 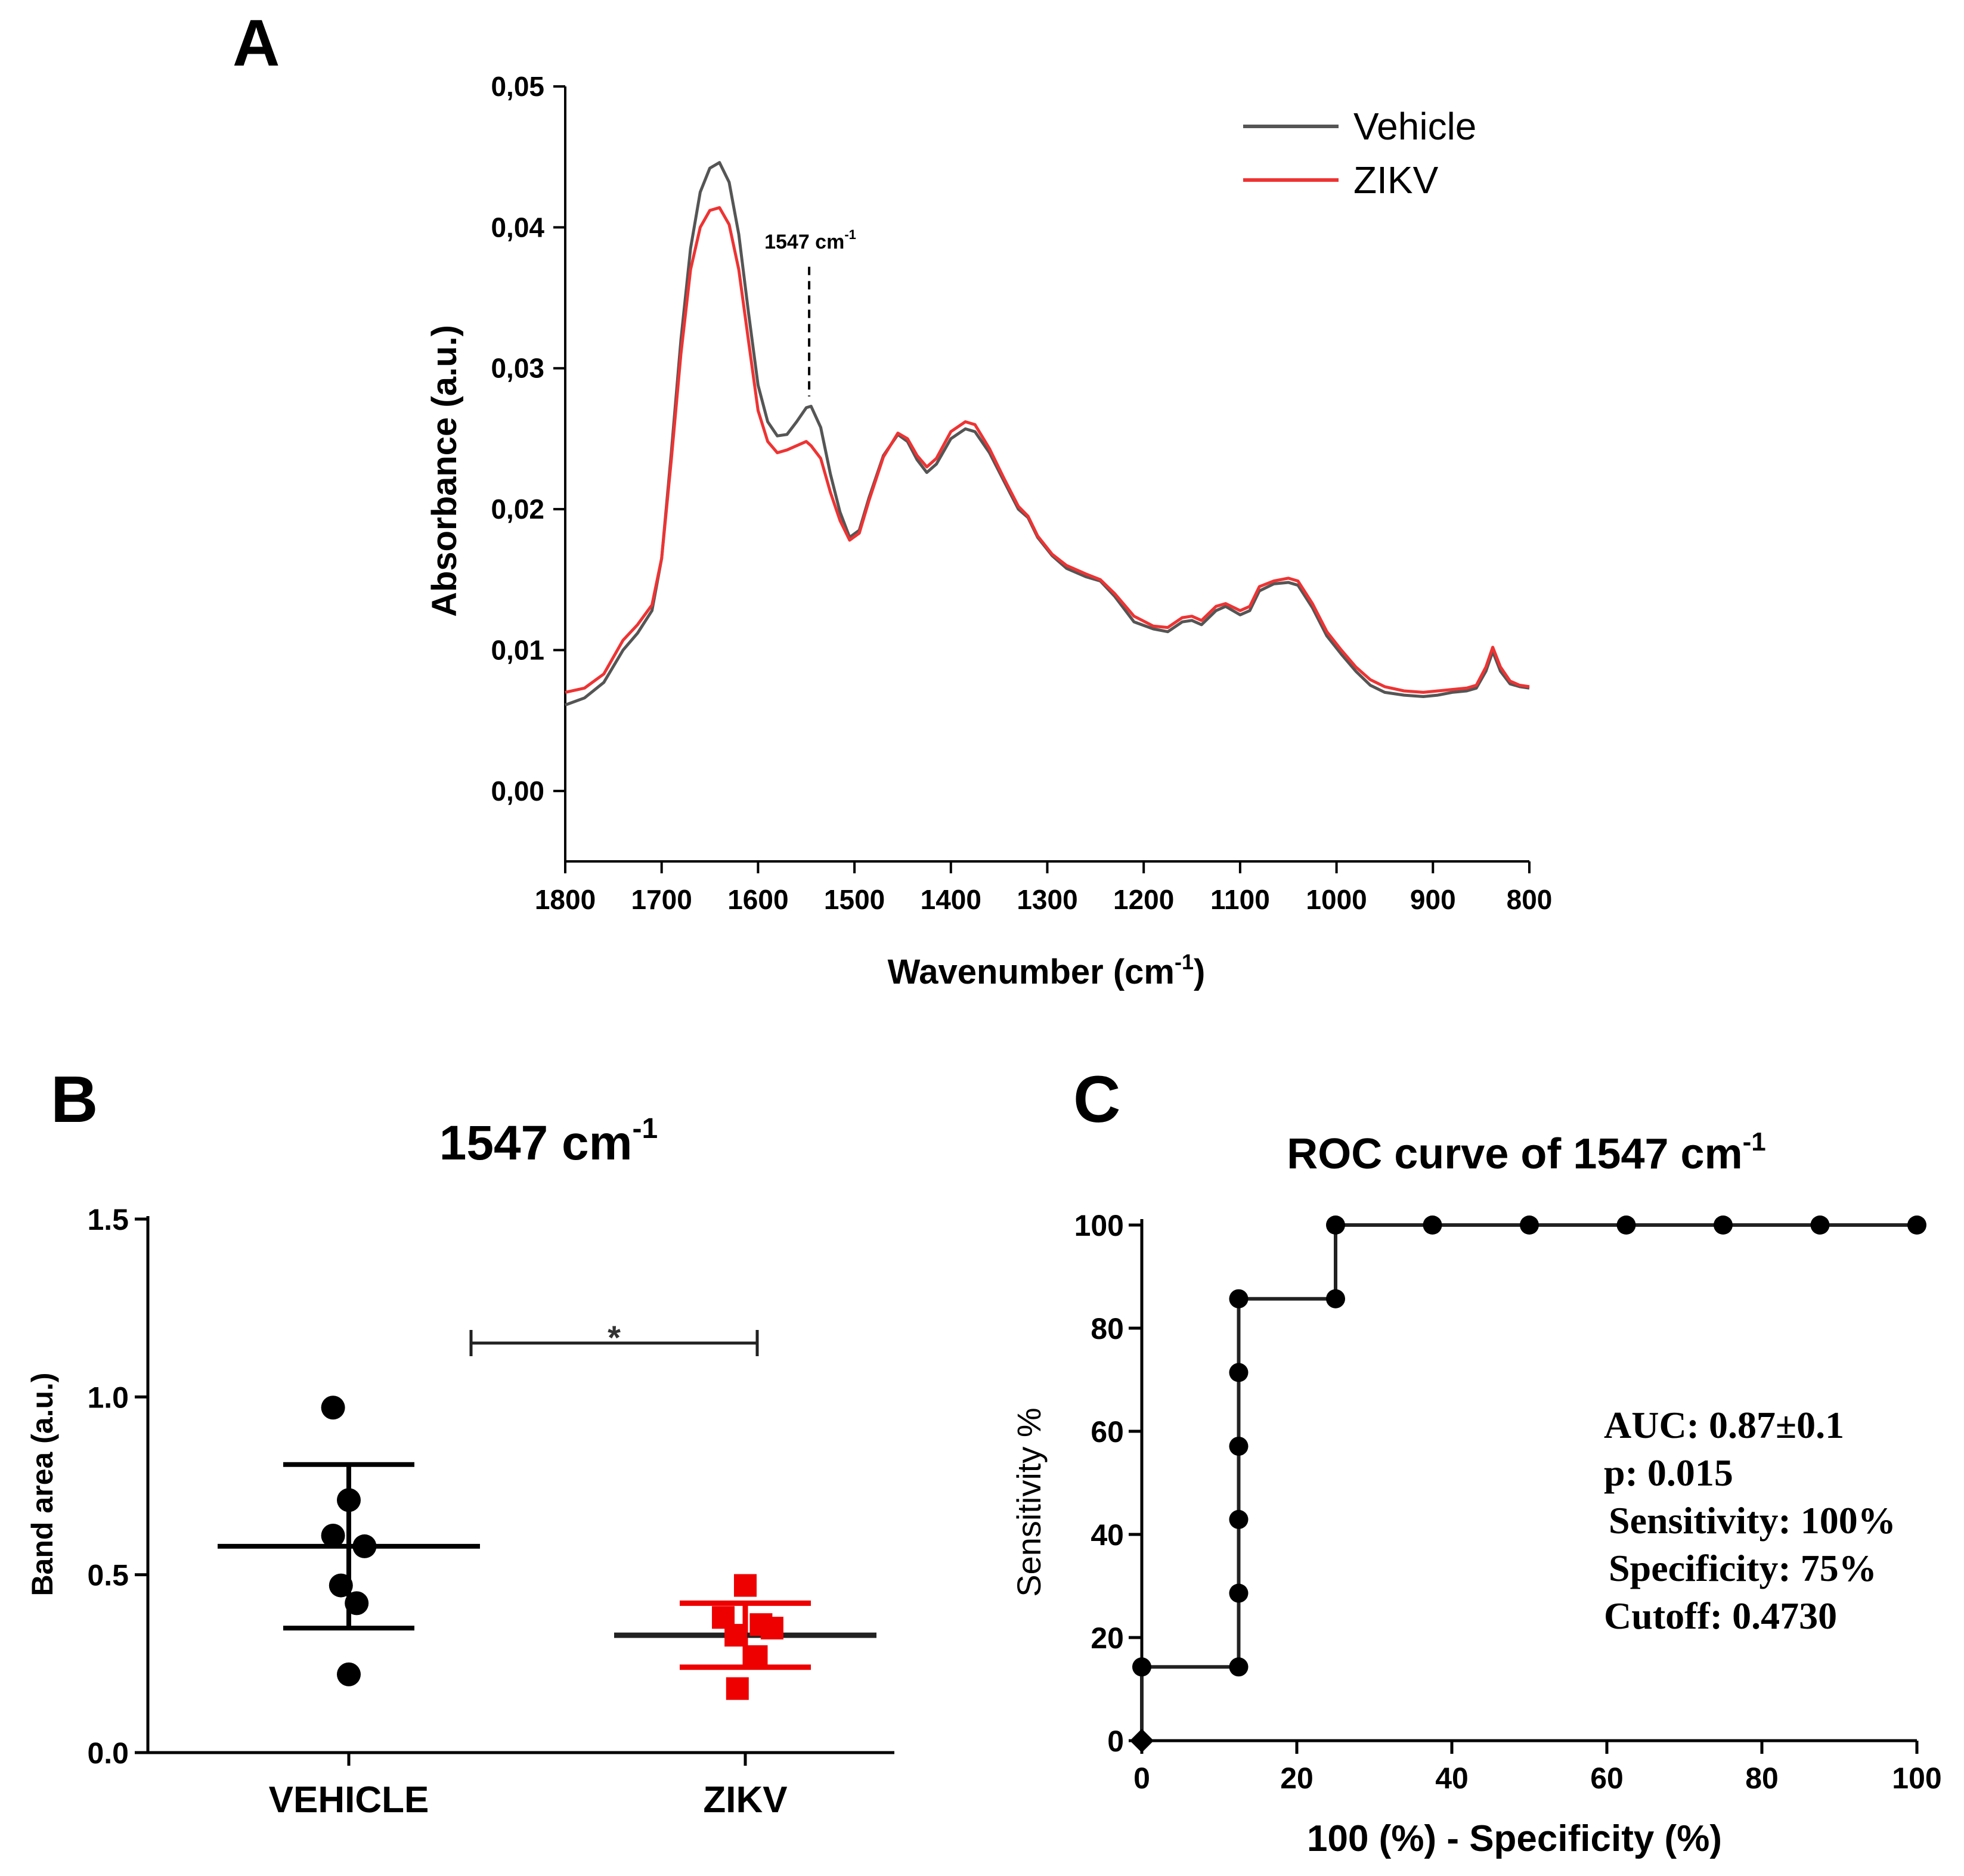 I want to click on y-tick-label: 0,00, so click(x=517, y=791).